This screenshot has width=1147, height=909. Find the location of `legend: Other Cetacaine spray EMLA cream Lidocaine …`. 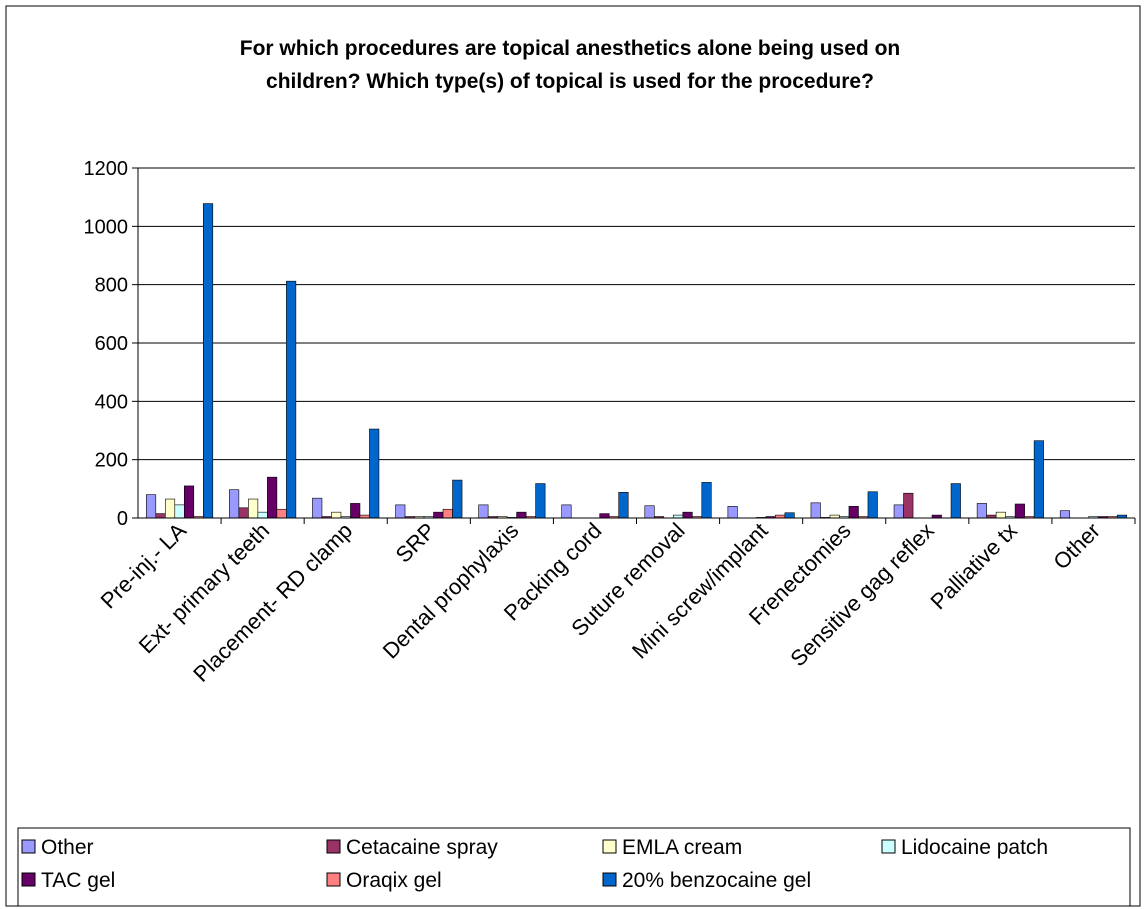

legend: Other Cetacaine spray EMLA cream Lidocaine … is located at coordinates (574, 867).